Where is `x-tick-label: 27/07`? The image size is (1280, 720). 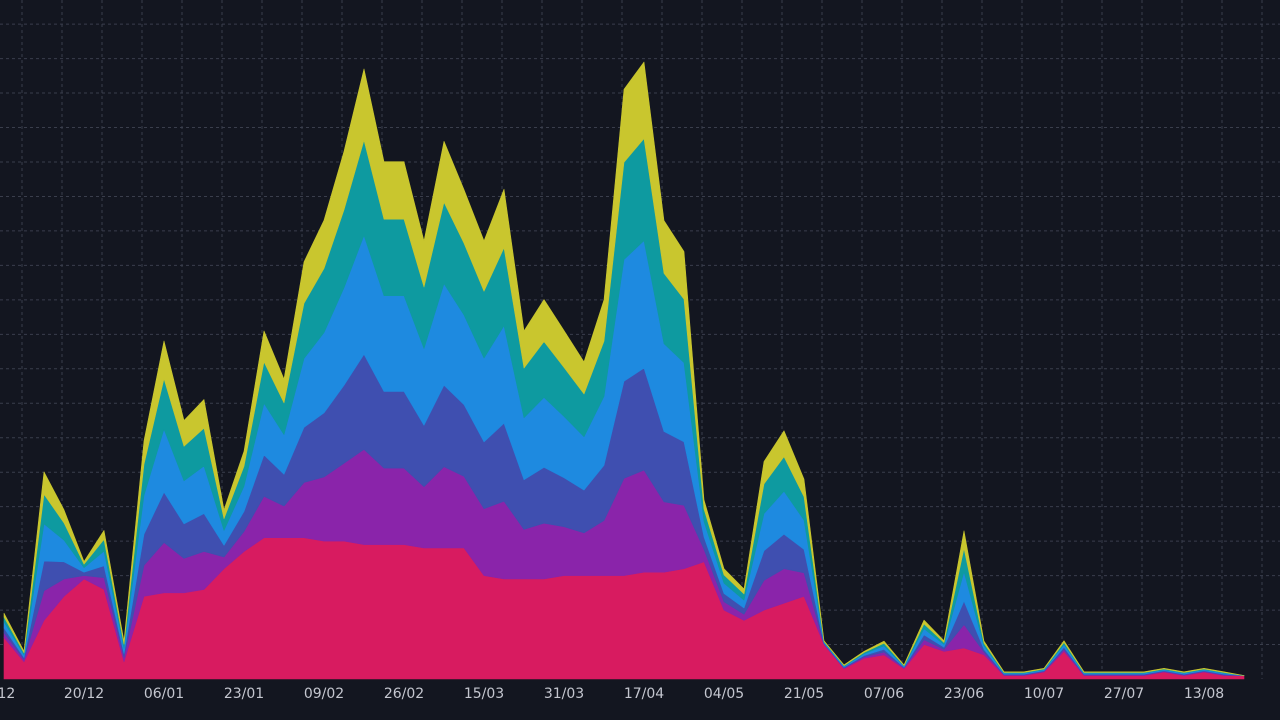 x-tick-label: 27/07 is located at coordinates (1124, 694).